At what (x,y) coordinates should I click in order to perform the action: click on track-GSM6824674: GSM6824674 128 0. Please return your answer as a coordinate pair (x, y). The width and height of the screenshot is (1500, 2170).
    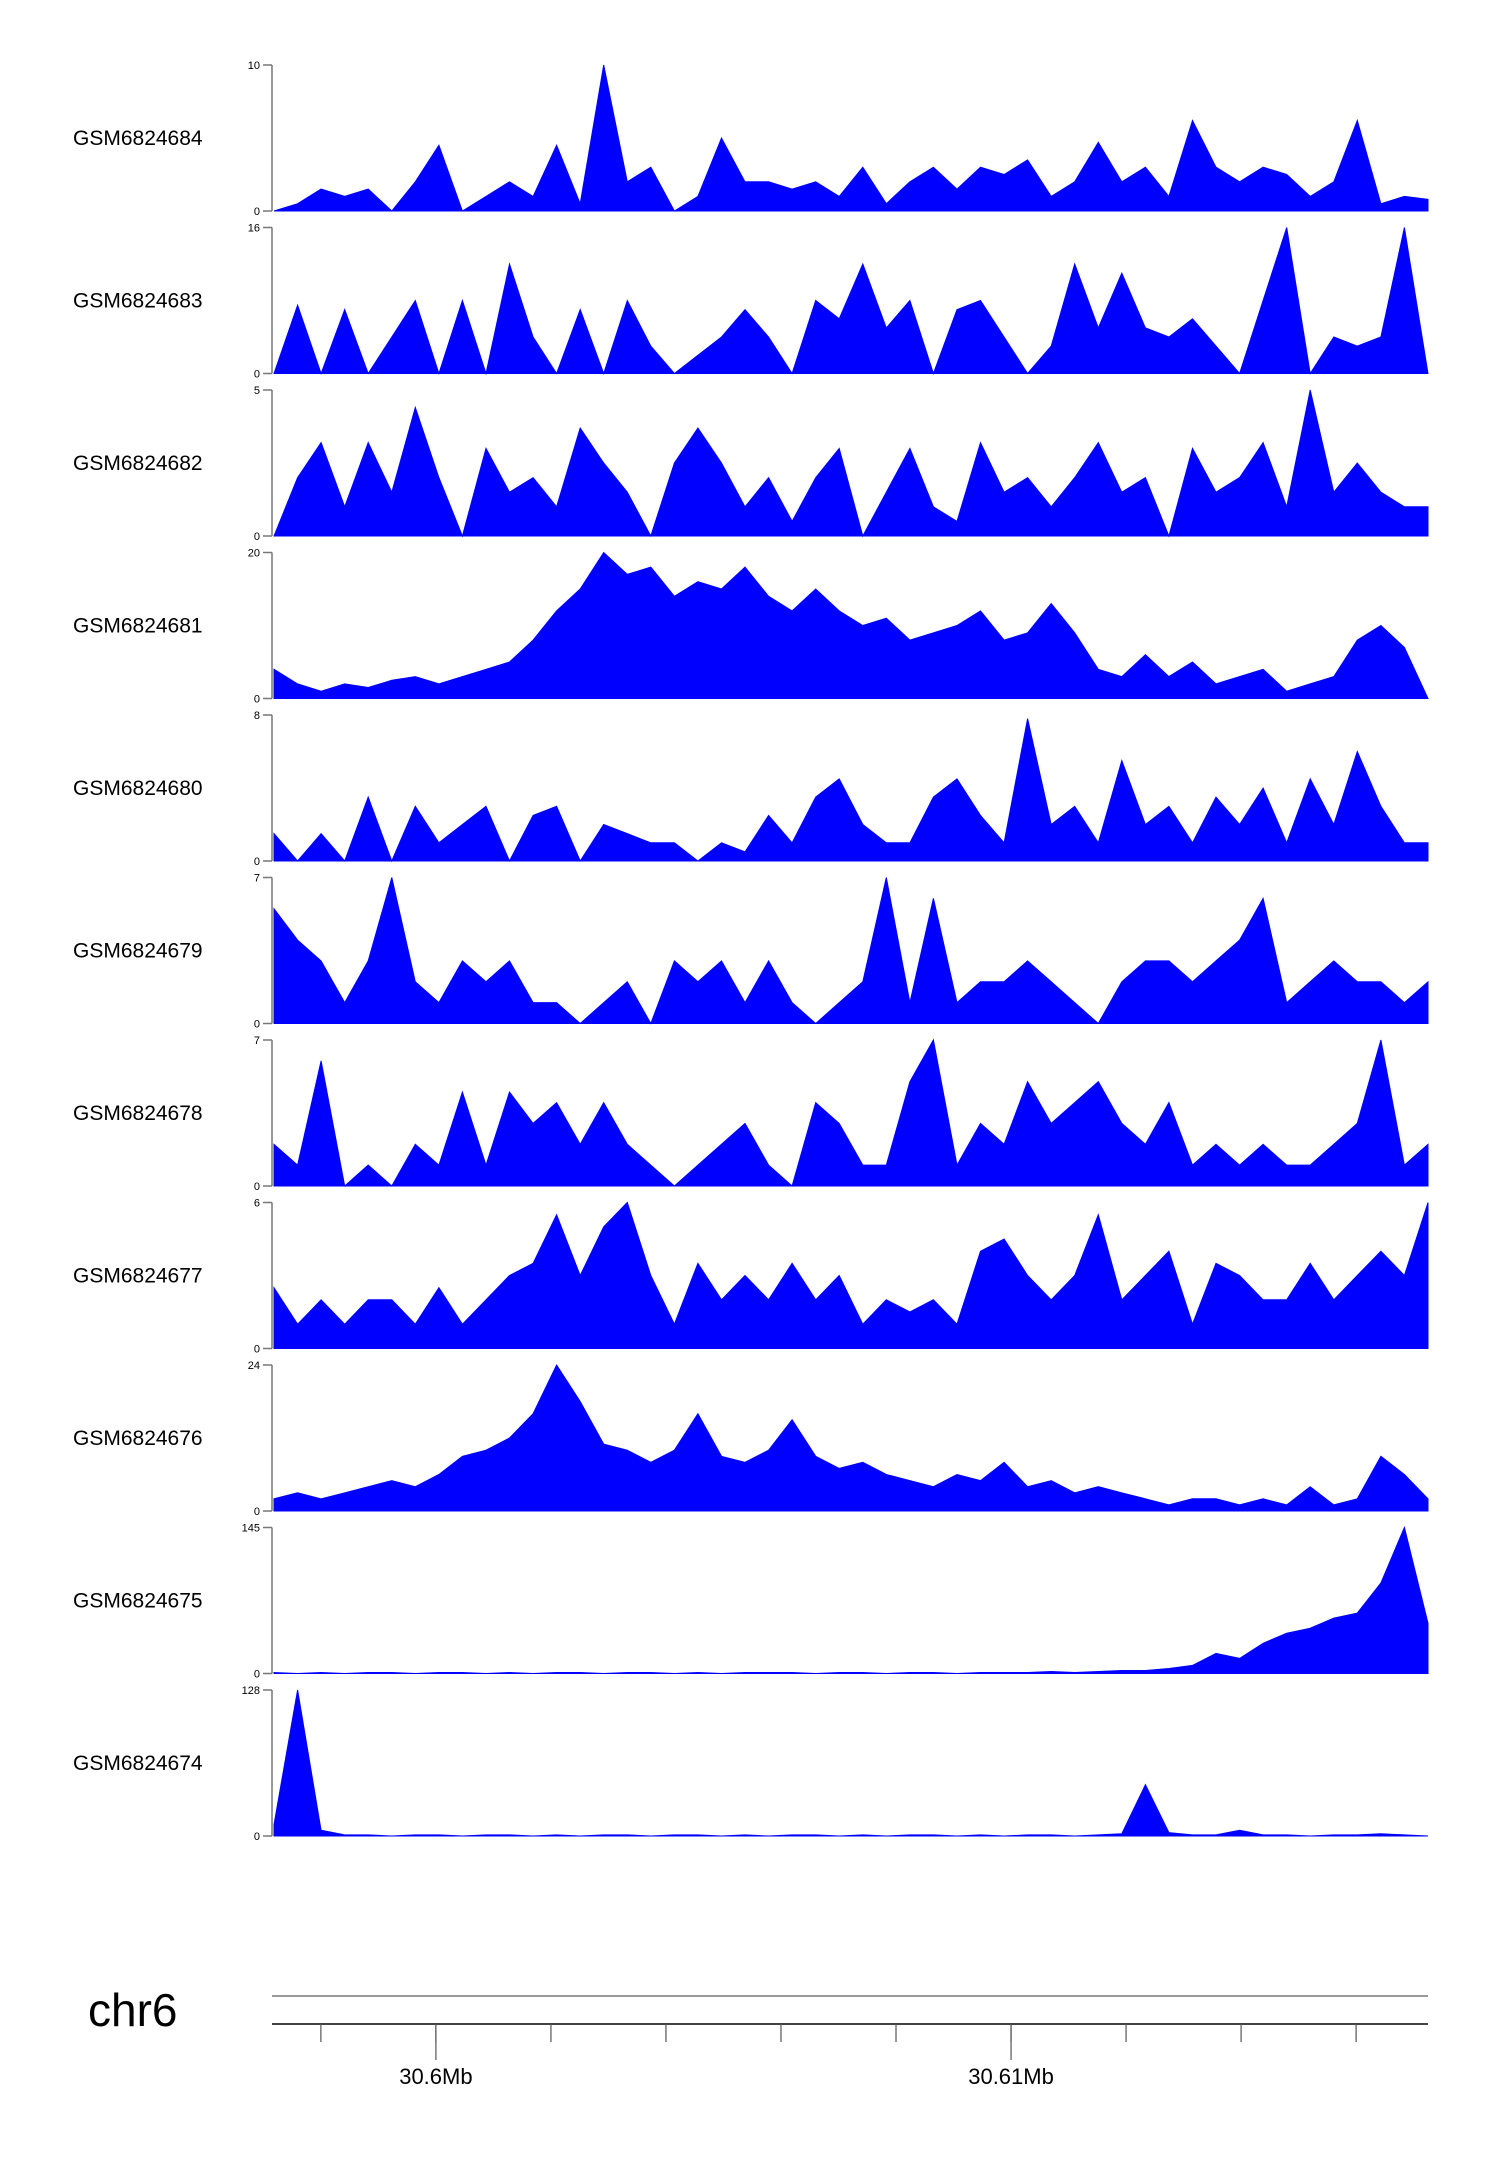
    Looking at the image, I should click on (751, 1764).